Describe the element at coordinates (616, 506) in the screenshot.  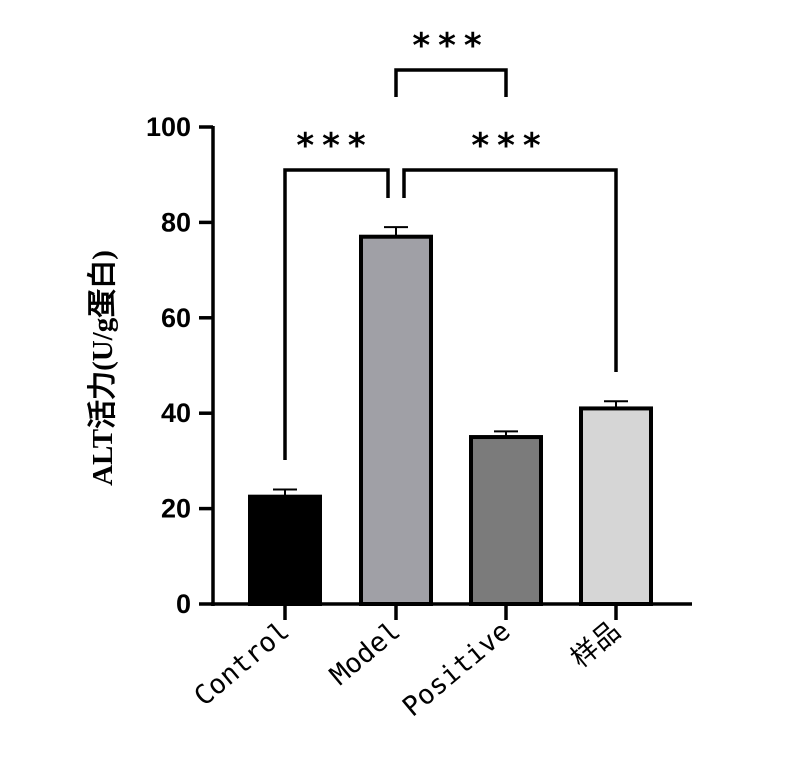
I see `bar-样品` at that location.